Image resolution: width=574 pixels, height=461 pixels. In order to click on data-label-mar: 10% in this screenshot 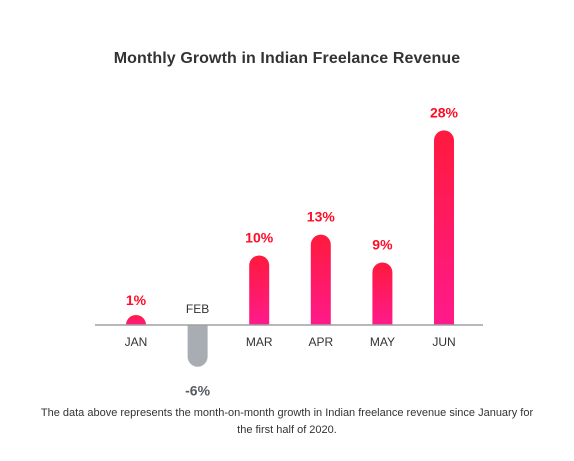, I will do `click(259, 238)`.